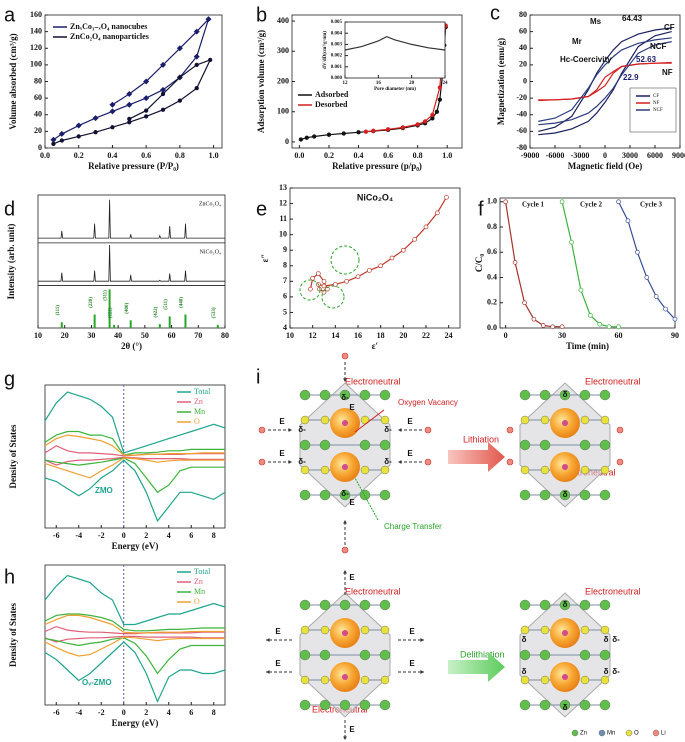 The height and width of the screenshot is (742, 685). I want to click on reference-label: (111), so click(58, 310).